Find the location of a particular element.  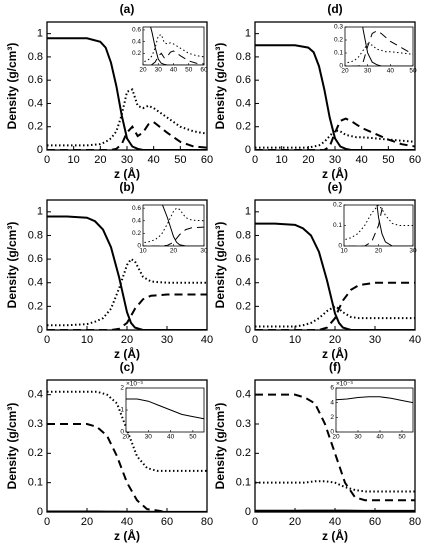

inset-y-tick-label: 0.3 is located at coordinates (338, 27).